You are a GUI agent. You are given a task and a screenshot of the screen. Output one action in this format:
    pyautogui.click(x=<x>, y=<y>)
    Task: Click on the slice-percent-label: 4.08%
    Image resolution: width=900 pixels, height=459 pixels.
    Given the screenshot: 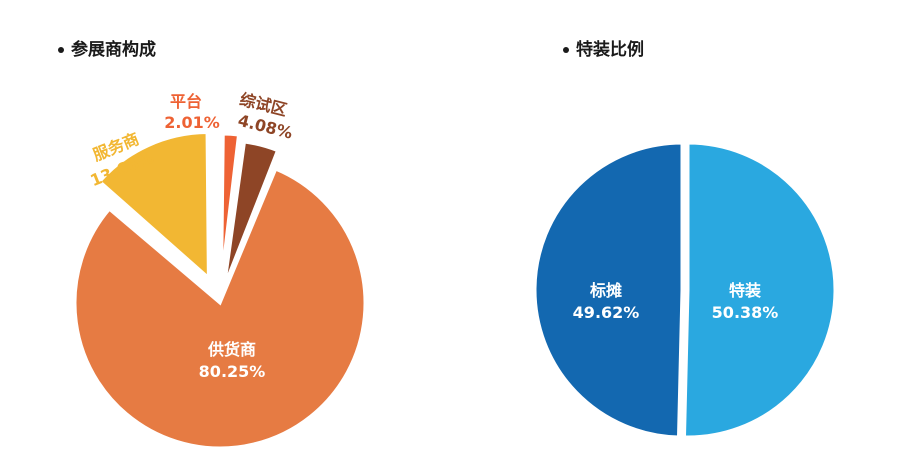 What is the action you would take?
    pyautogui.click(x=265, y=127)
    